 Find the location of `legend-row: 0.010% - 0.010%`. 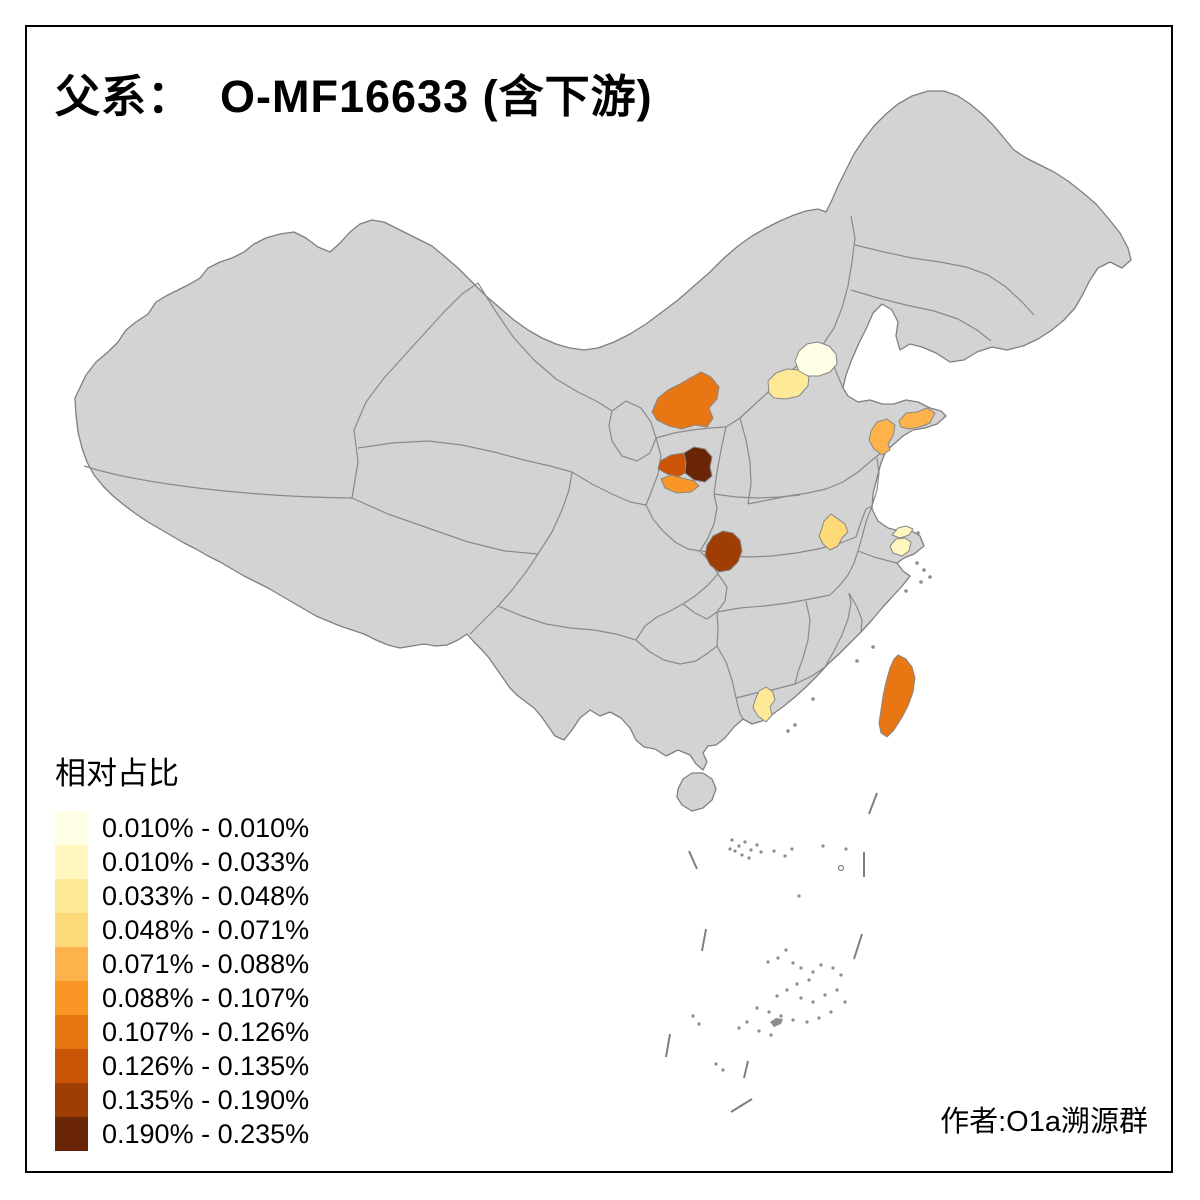

legend-row: 0.010% - 0.010% is located at coordinates (182, 828).